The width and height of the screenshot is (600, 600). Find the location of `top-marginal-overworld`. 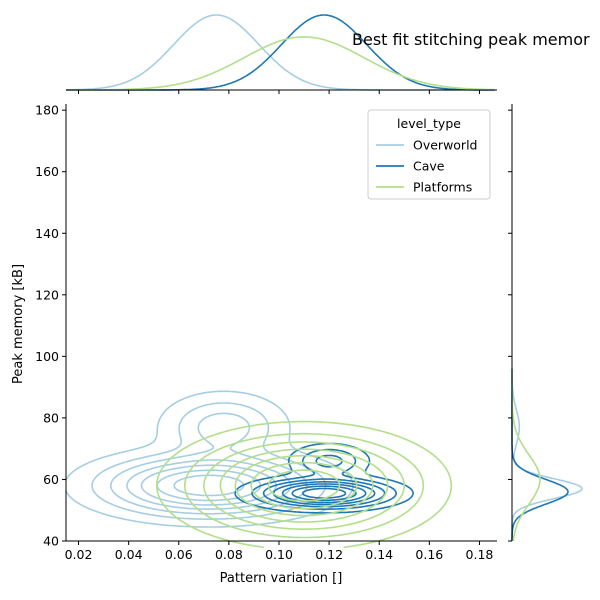

top-marginal-overworld is located at coordinates (280, 52).